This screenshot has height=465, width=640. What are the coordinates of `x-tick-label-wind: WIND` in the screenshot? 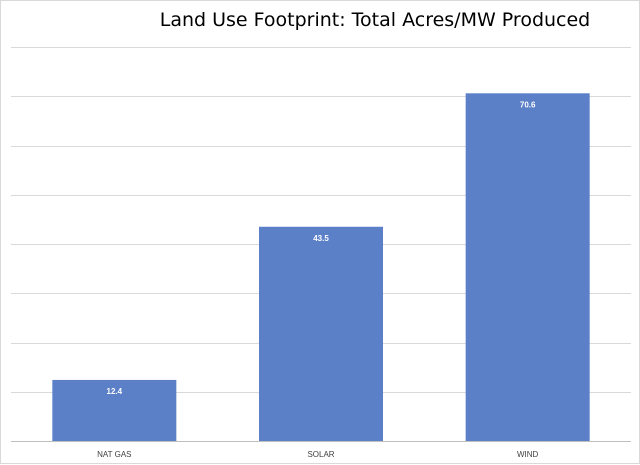 It's located at (528, 454).